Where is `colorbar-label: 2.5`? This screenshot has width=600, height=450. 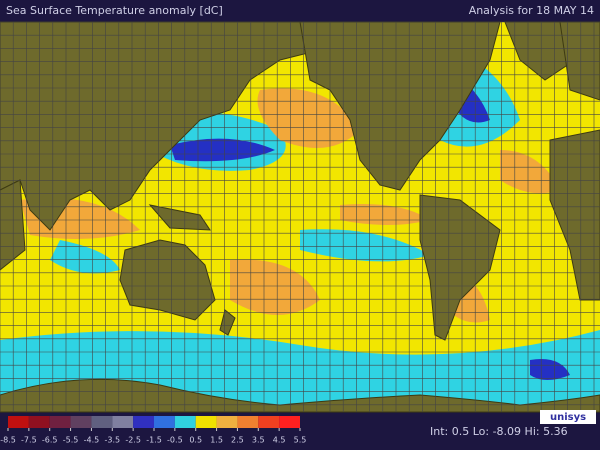 colorbar-label: 2.5 is located at coordinates (237, 440).